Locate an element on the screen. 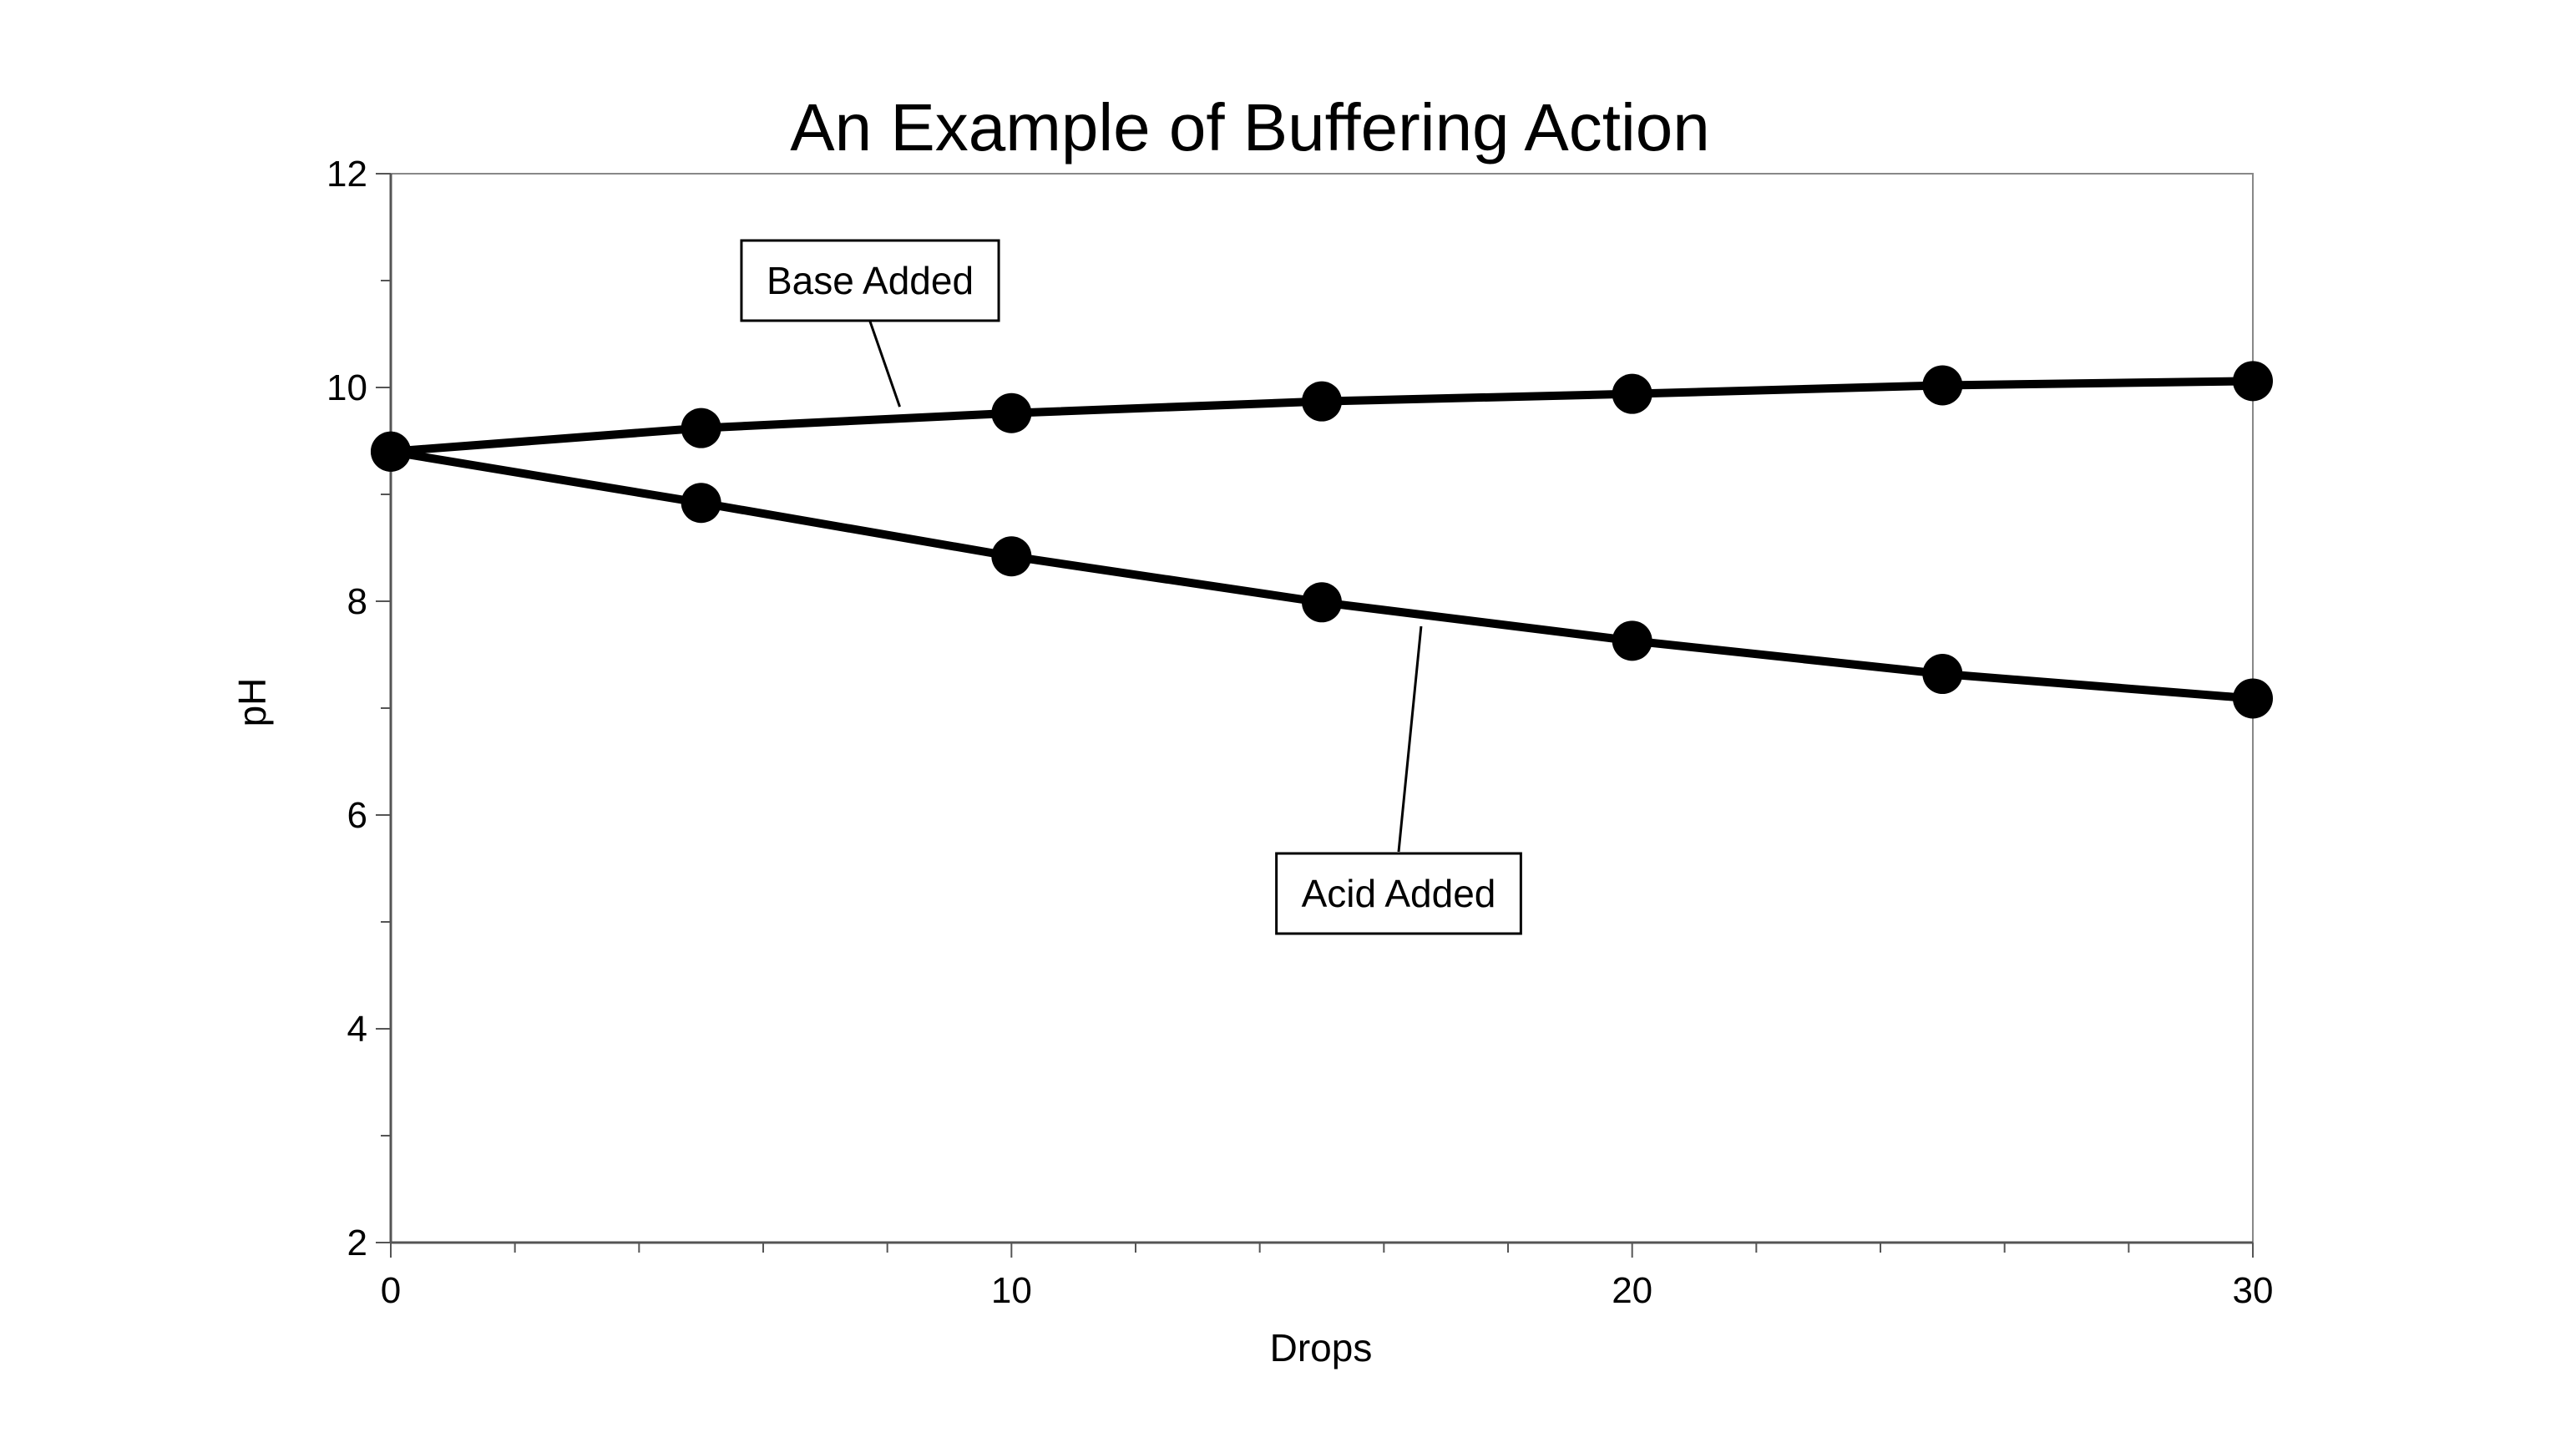 The height and width of the screenshot is (1453, 2576). annotation-label-0: Base Added is located at coordinates (871, 280).